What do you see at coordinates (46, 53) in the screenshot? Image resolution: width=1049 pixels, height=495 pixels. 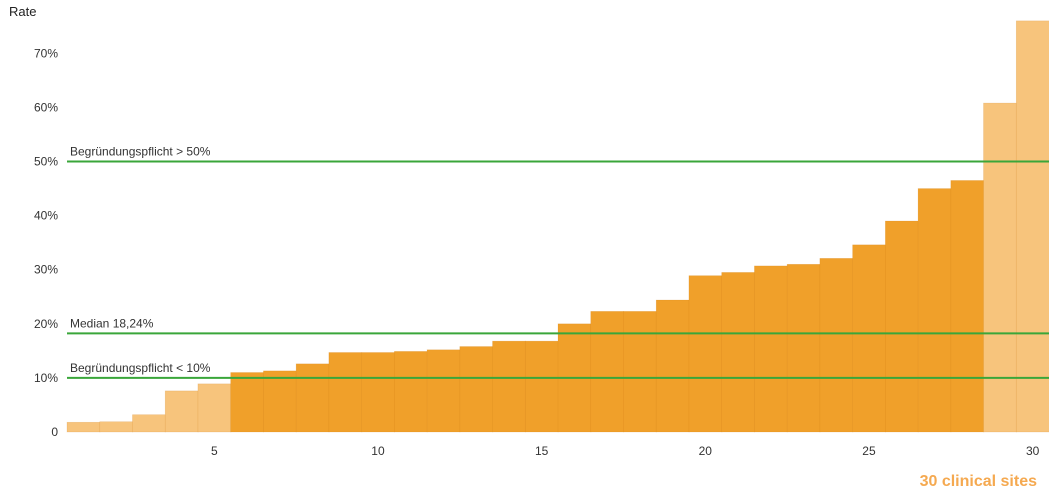 I see `y-tick-label: 70%` at bounding box center [46, 53].